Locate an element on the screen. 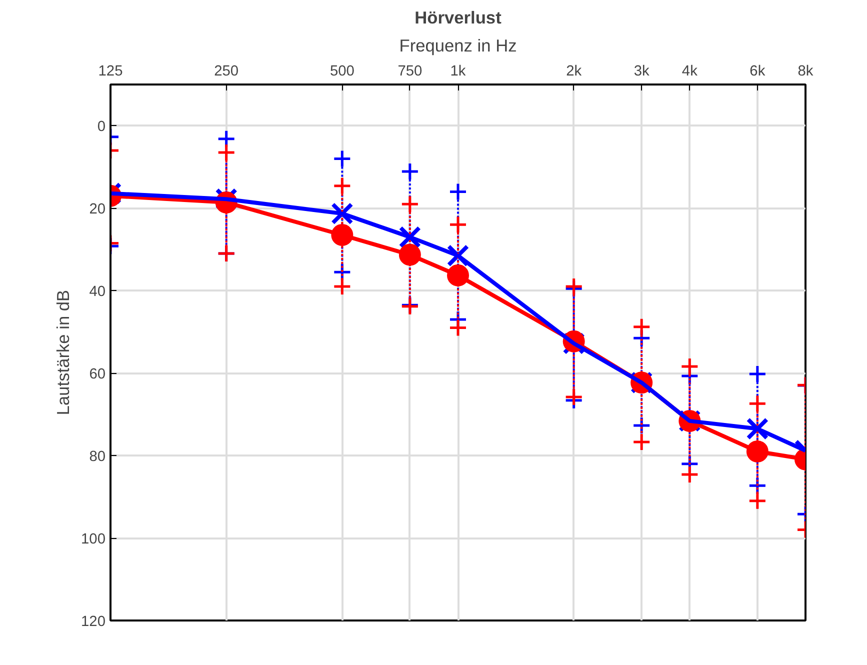  x-tick-label: 4k is located at coordinates (690, 72).